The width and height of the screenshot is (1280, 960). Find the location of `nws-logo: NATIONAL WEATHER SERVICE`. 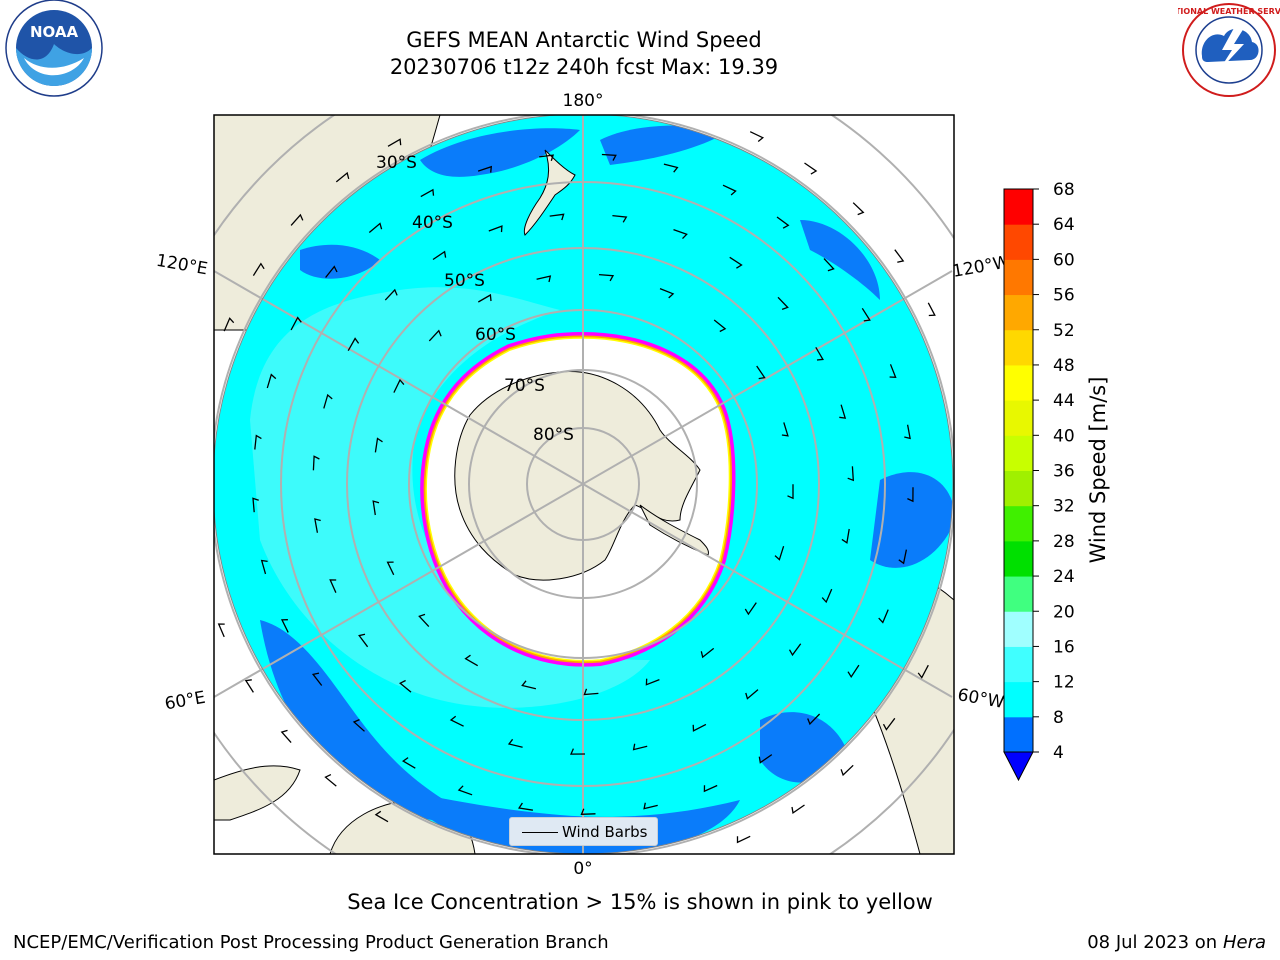

nws-logo: NATIONAL WEATHER SERVICE is located at coordinates (1229, 50).